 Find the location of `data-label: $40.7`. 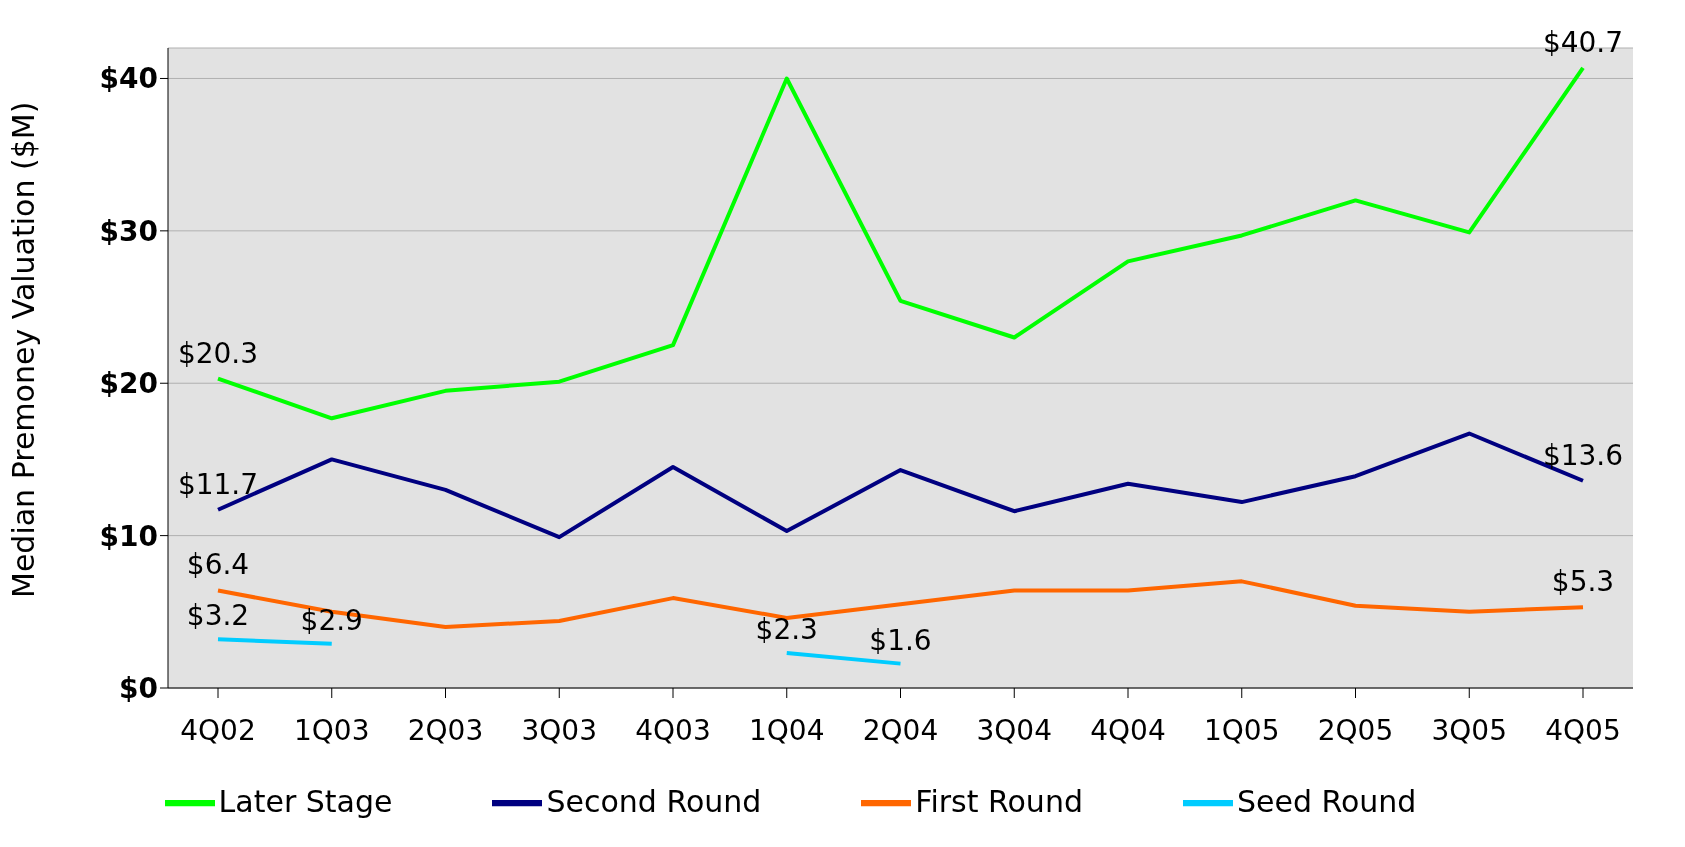

data-label: $40.7 is located at coordinates (1583, 42).